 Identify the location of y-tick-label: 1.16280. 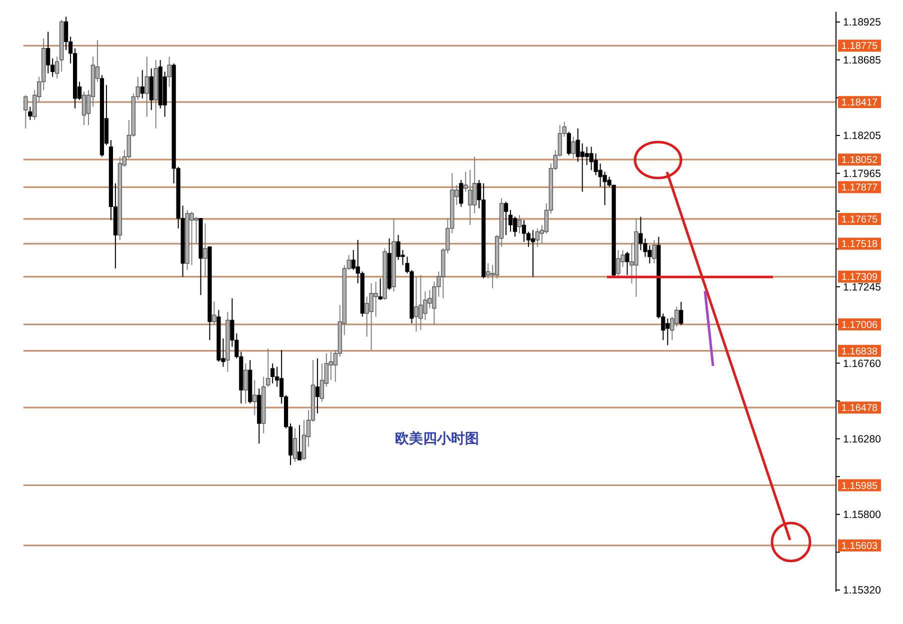
(862, 439).